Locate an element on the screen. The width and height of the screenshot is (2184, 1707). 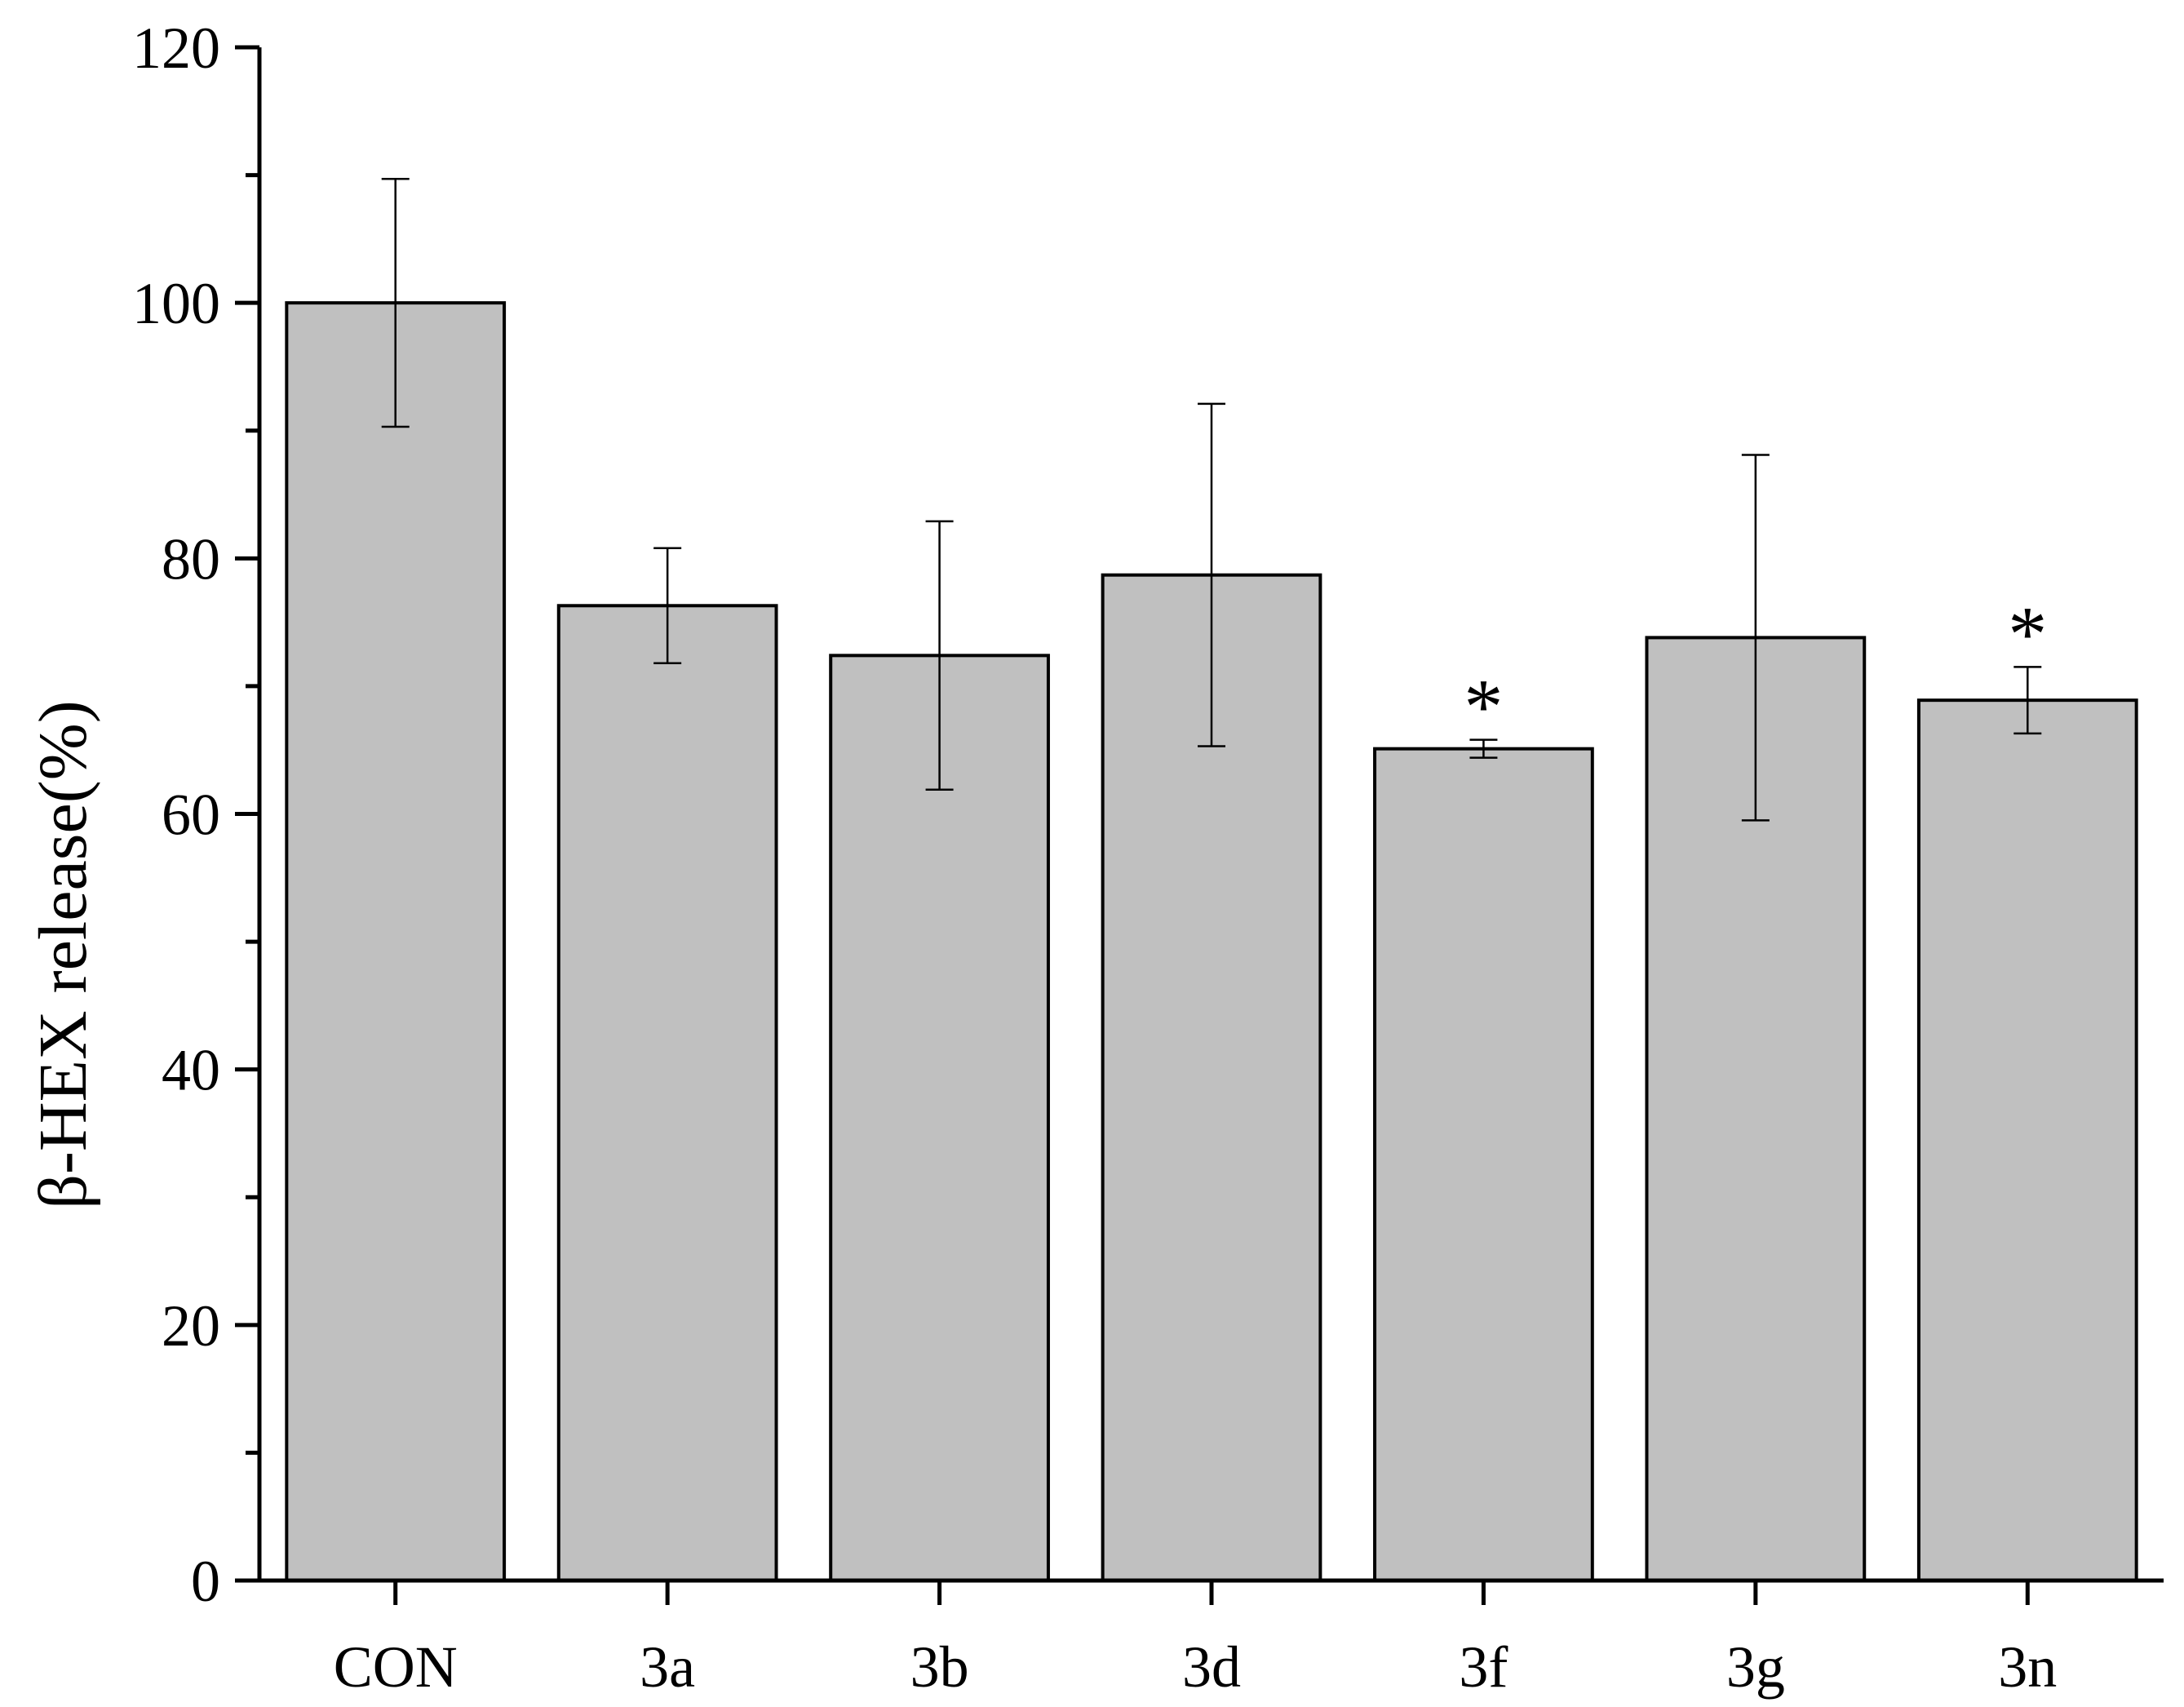
y-tick-label: 60 is located at coordinates (191, 815).